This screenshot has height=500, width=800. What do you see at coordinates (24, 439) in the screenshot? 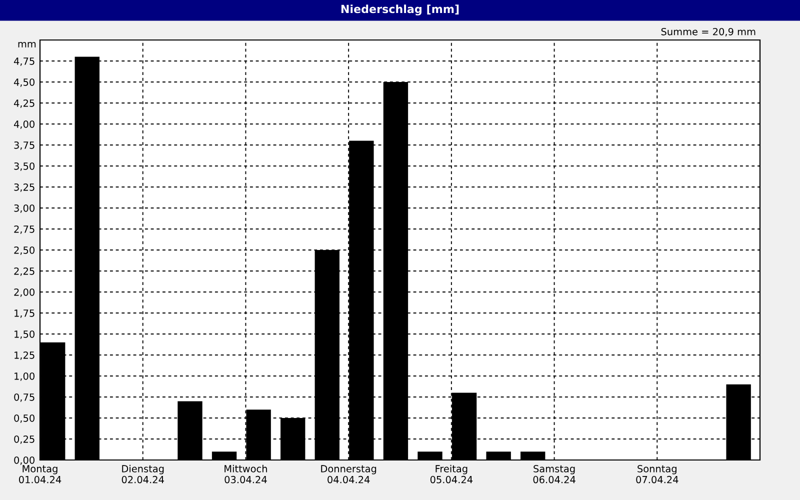
I see `y-tick-label: 0,25` at bounding box center [24, 439].